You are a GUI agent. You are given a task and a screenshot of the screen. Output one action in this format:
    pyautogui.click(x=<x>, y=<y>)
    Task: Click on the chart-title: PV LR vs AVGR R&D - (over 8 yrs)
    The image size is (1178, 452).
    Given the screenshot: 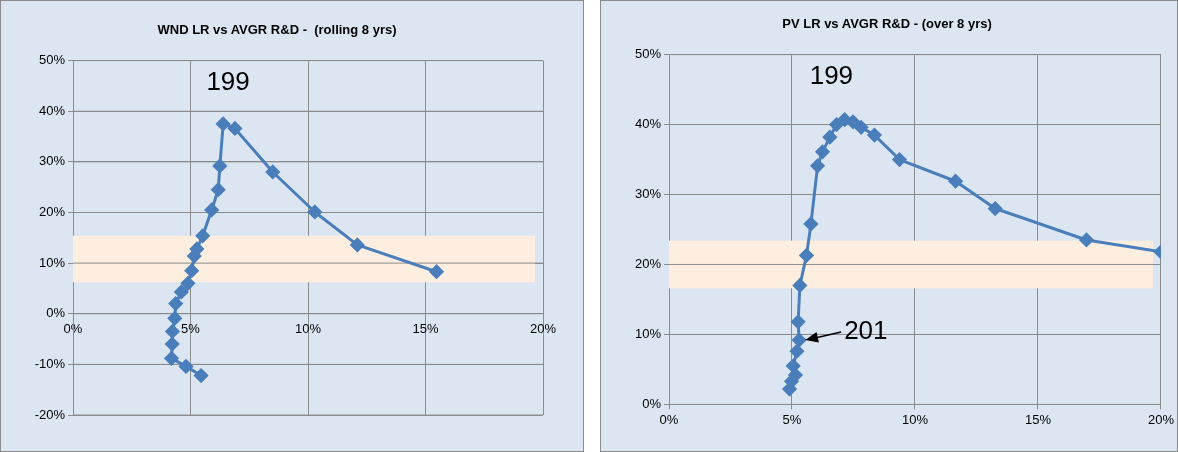 What is the action you would take?
    pyautogui.click(x=887, y=24)
    